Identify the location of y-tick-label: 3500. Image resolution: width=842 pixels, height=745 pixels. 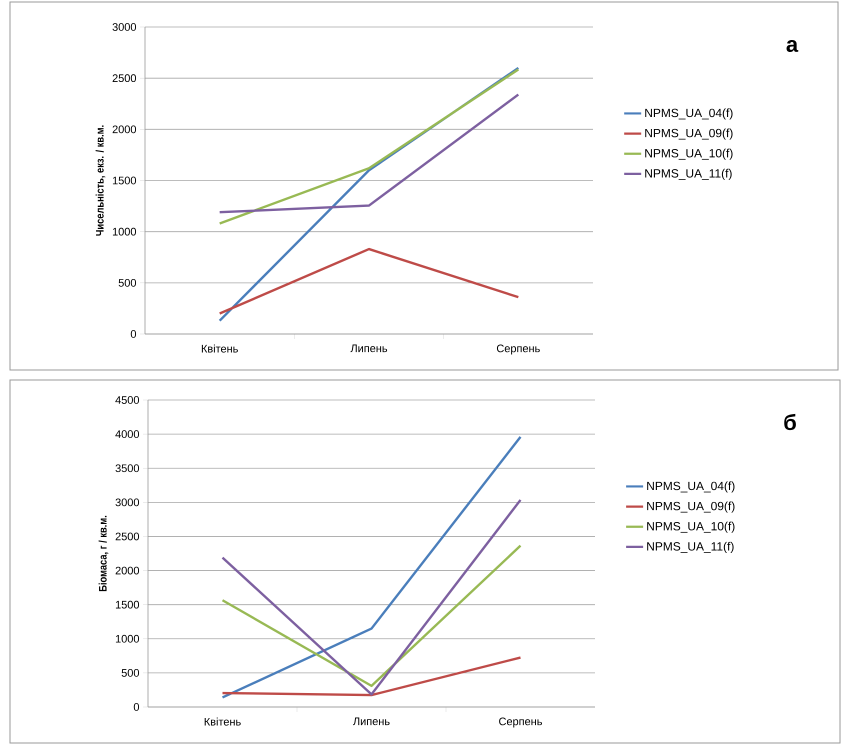
(128, 468).